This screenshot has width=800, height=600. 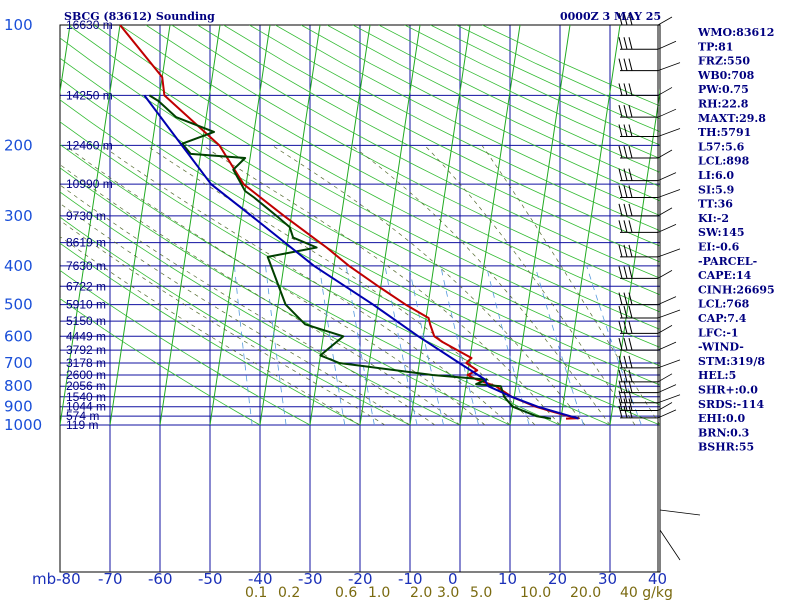 I want to click on index-item: MAXT:29.8, so click(x=732, y=118).